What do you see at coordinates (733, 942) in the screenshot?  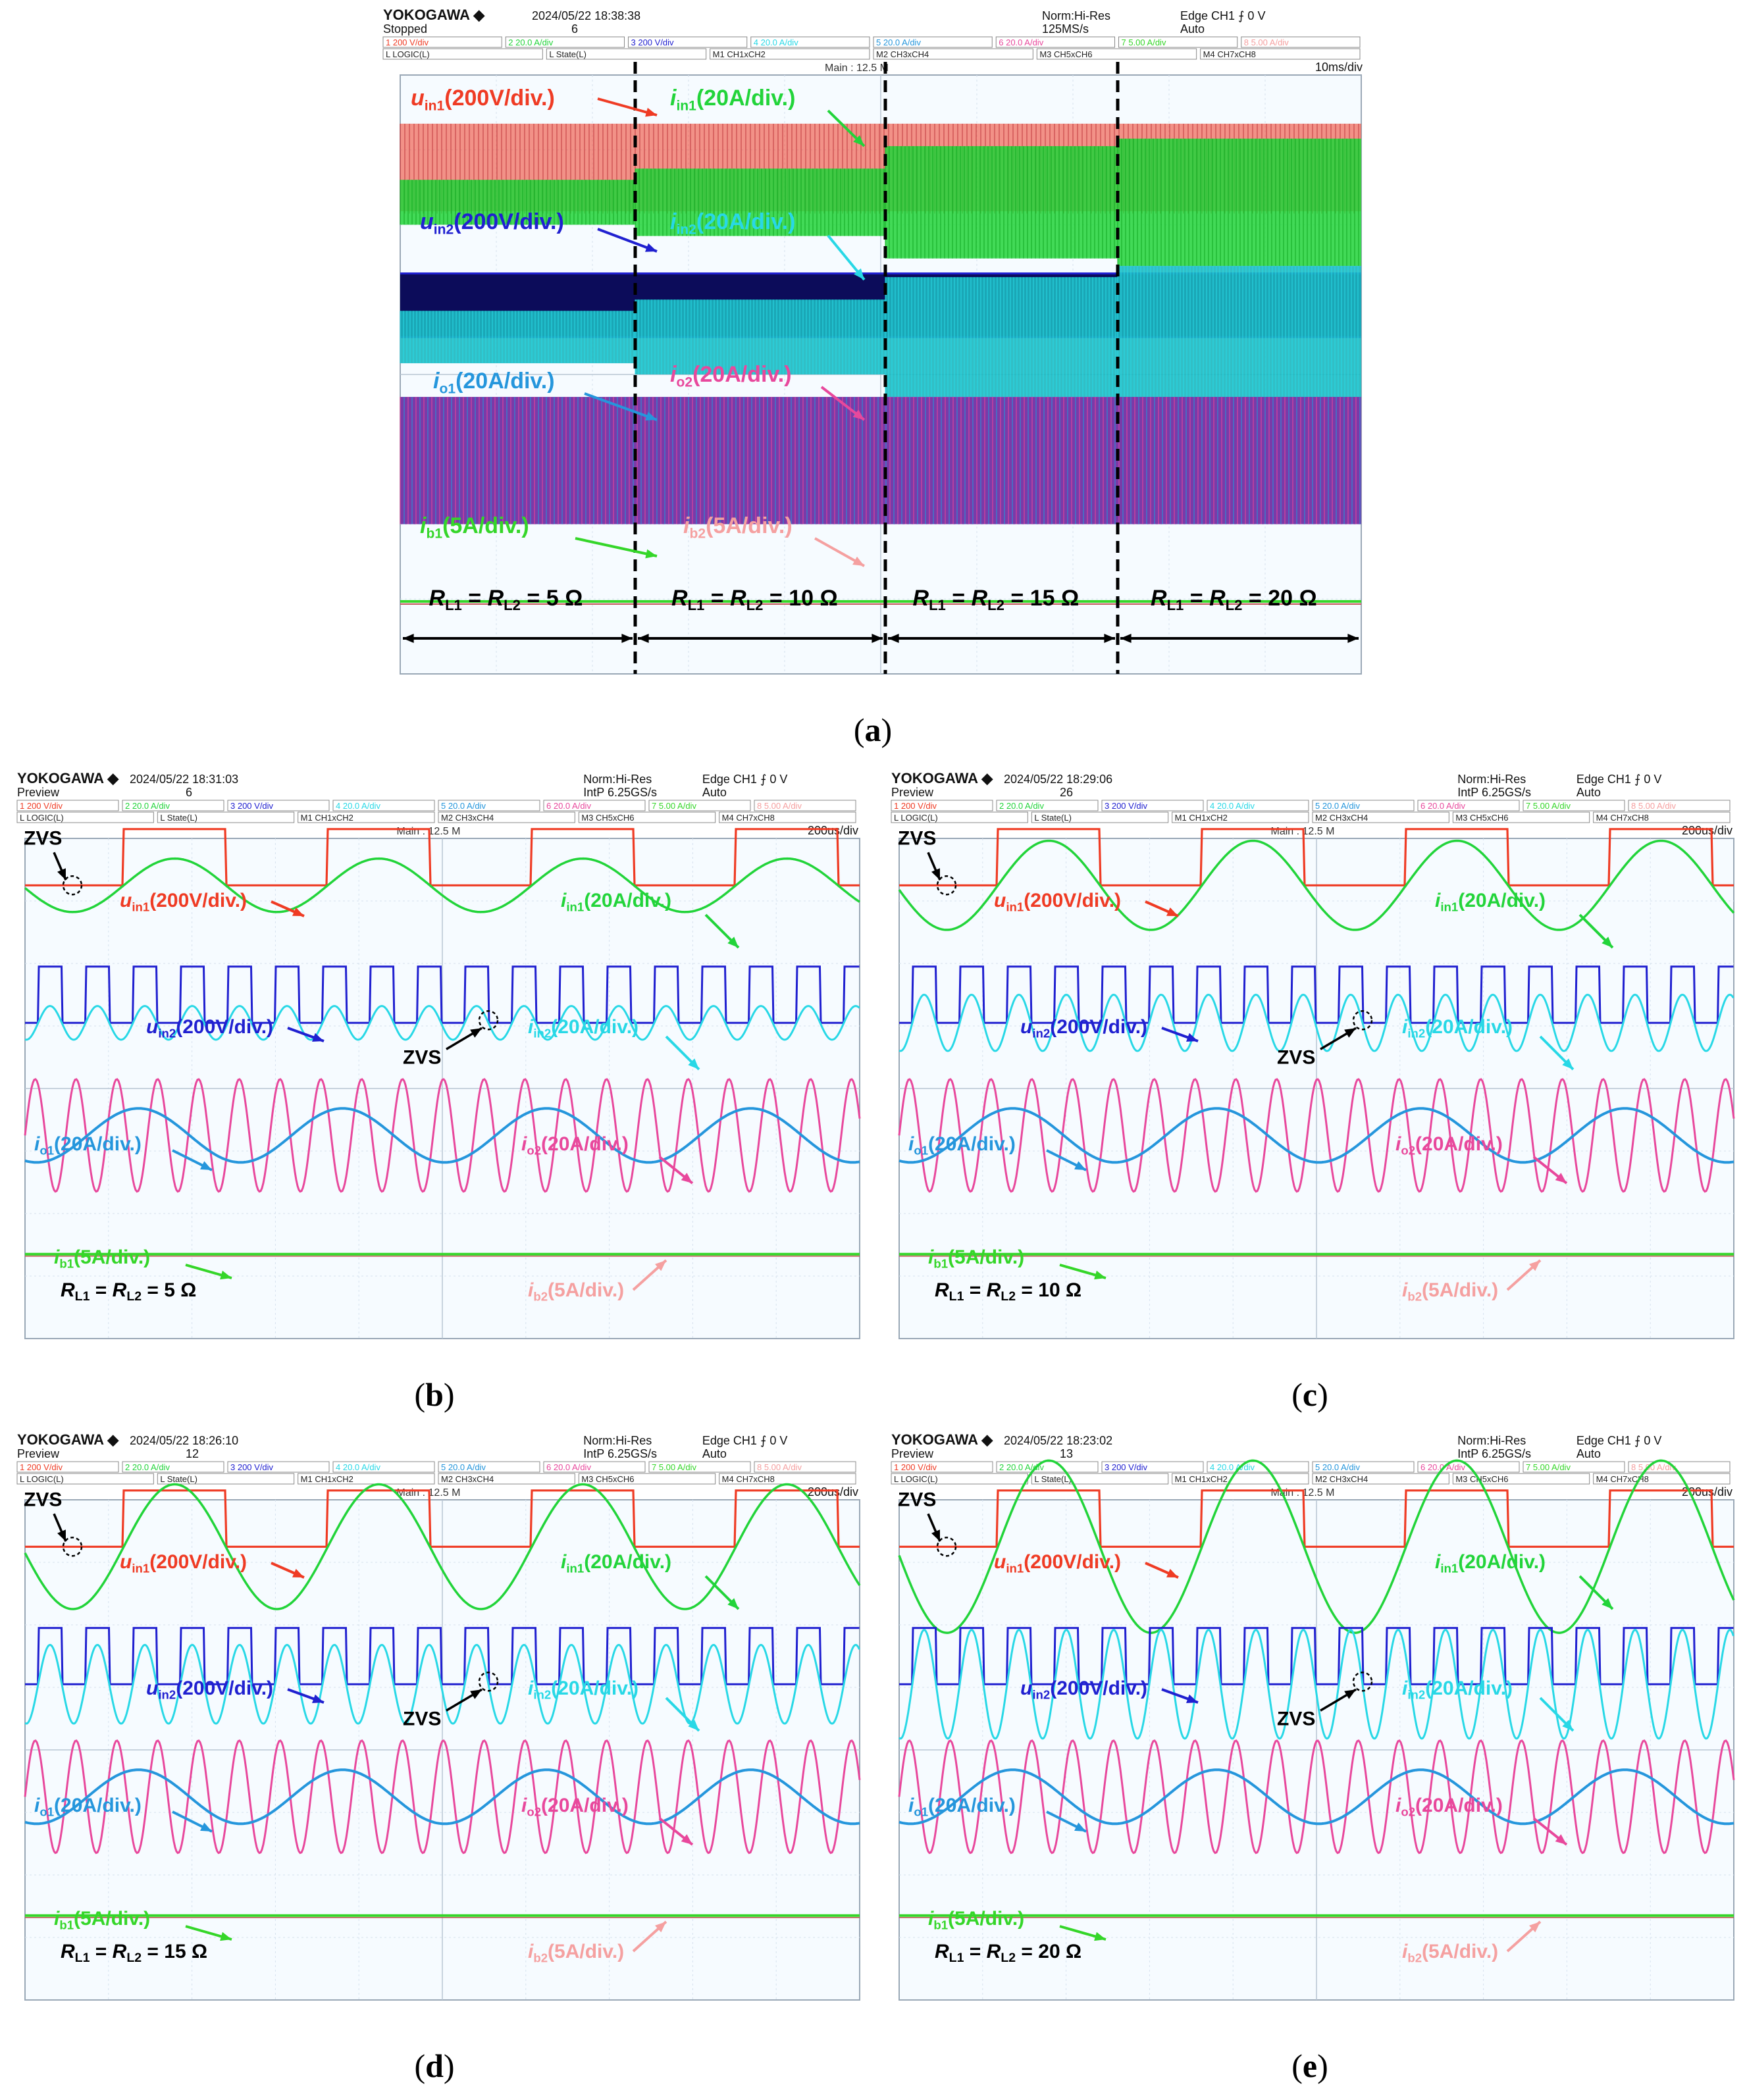 I see `arrow-iin1-head` at bounding box center [733, 942].